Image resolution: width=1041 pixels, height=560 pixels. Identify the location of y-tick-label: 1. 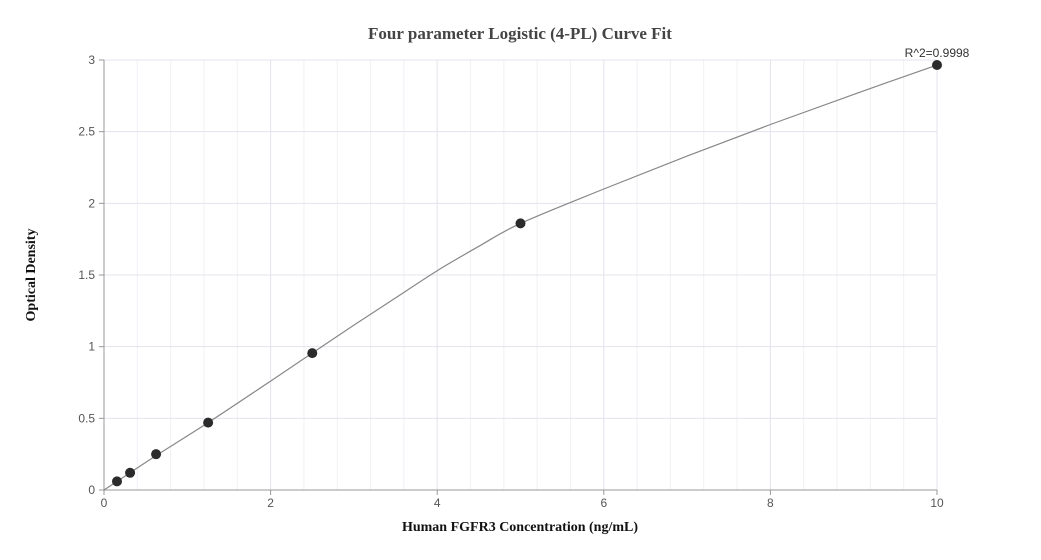
(91, 347).